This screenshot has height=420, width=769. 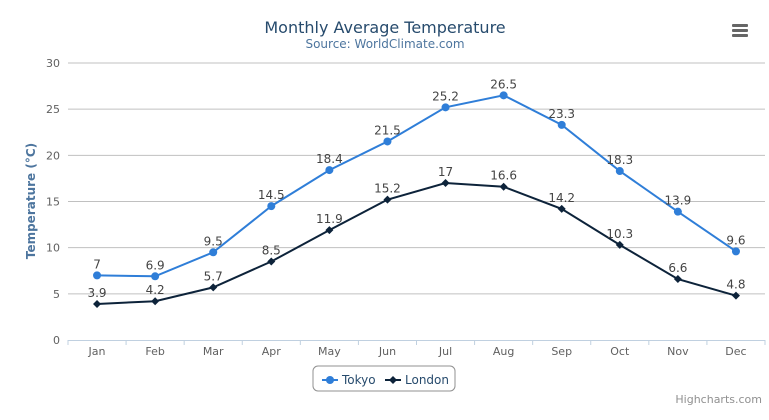 I want to click on data-label: 23.3, so click(x=561, y=114).